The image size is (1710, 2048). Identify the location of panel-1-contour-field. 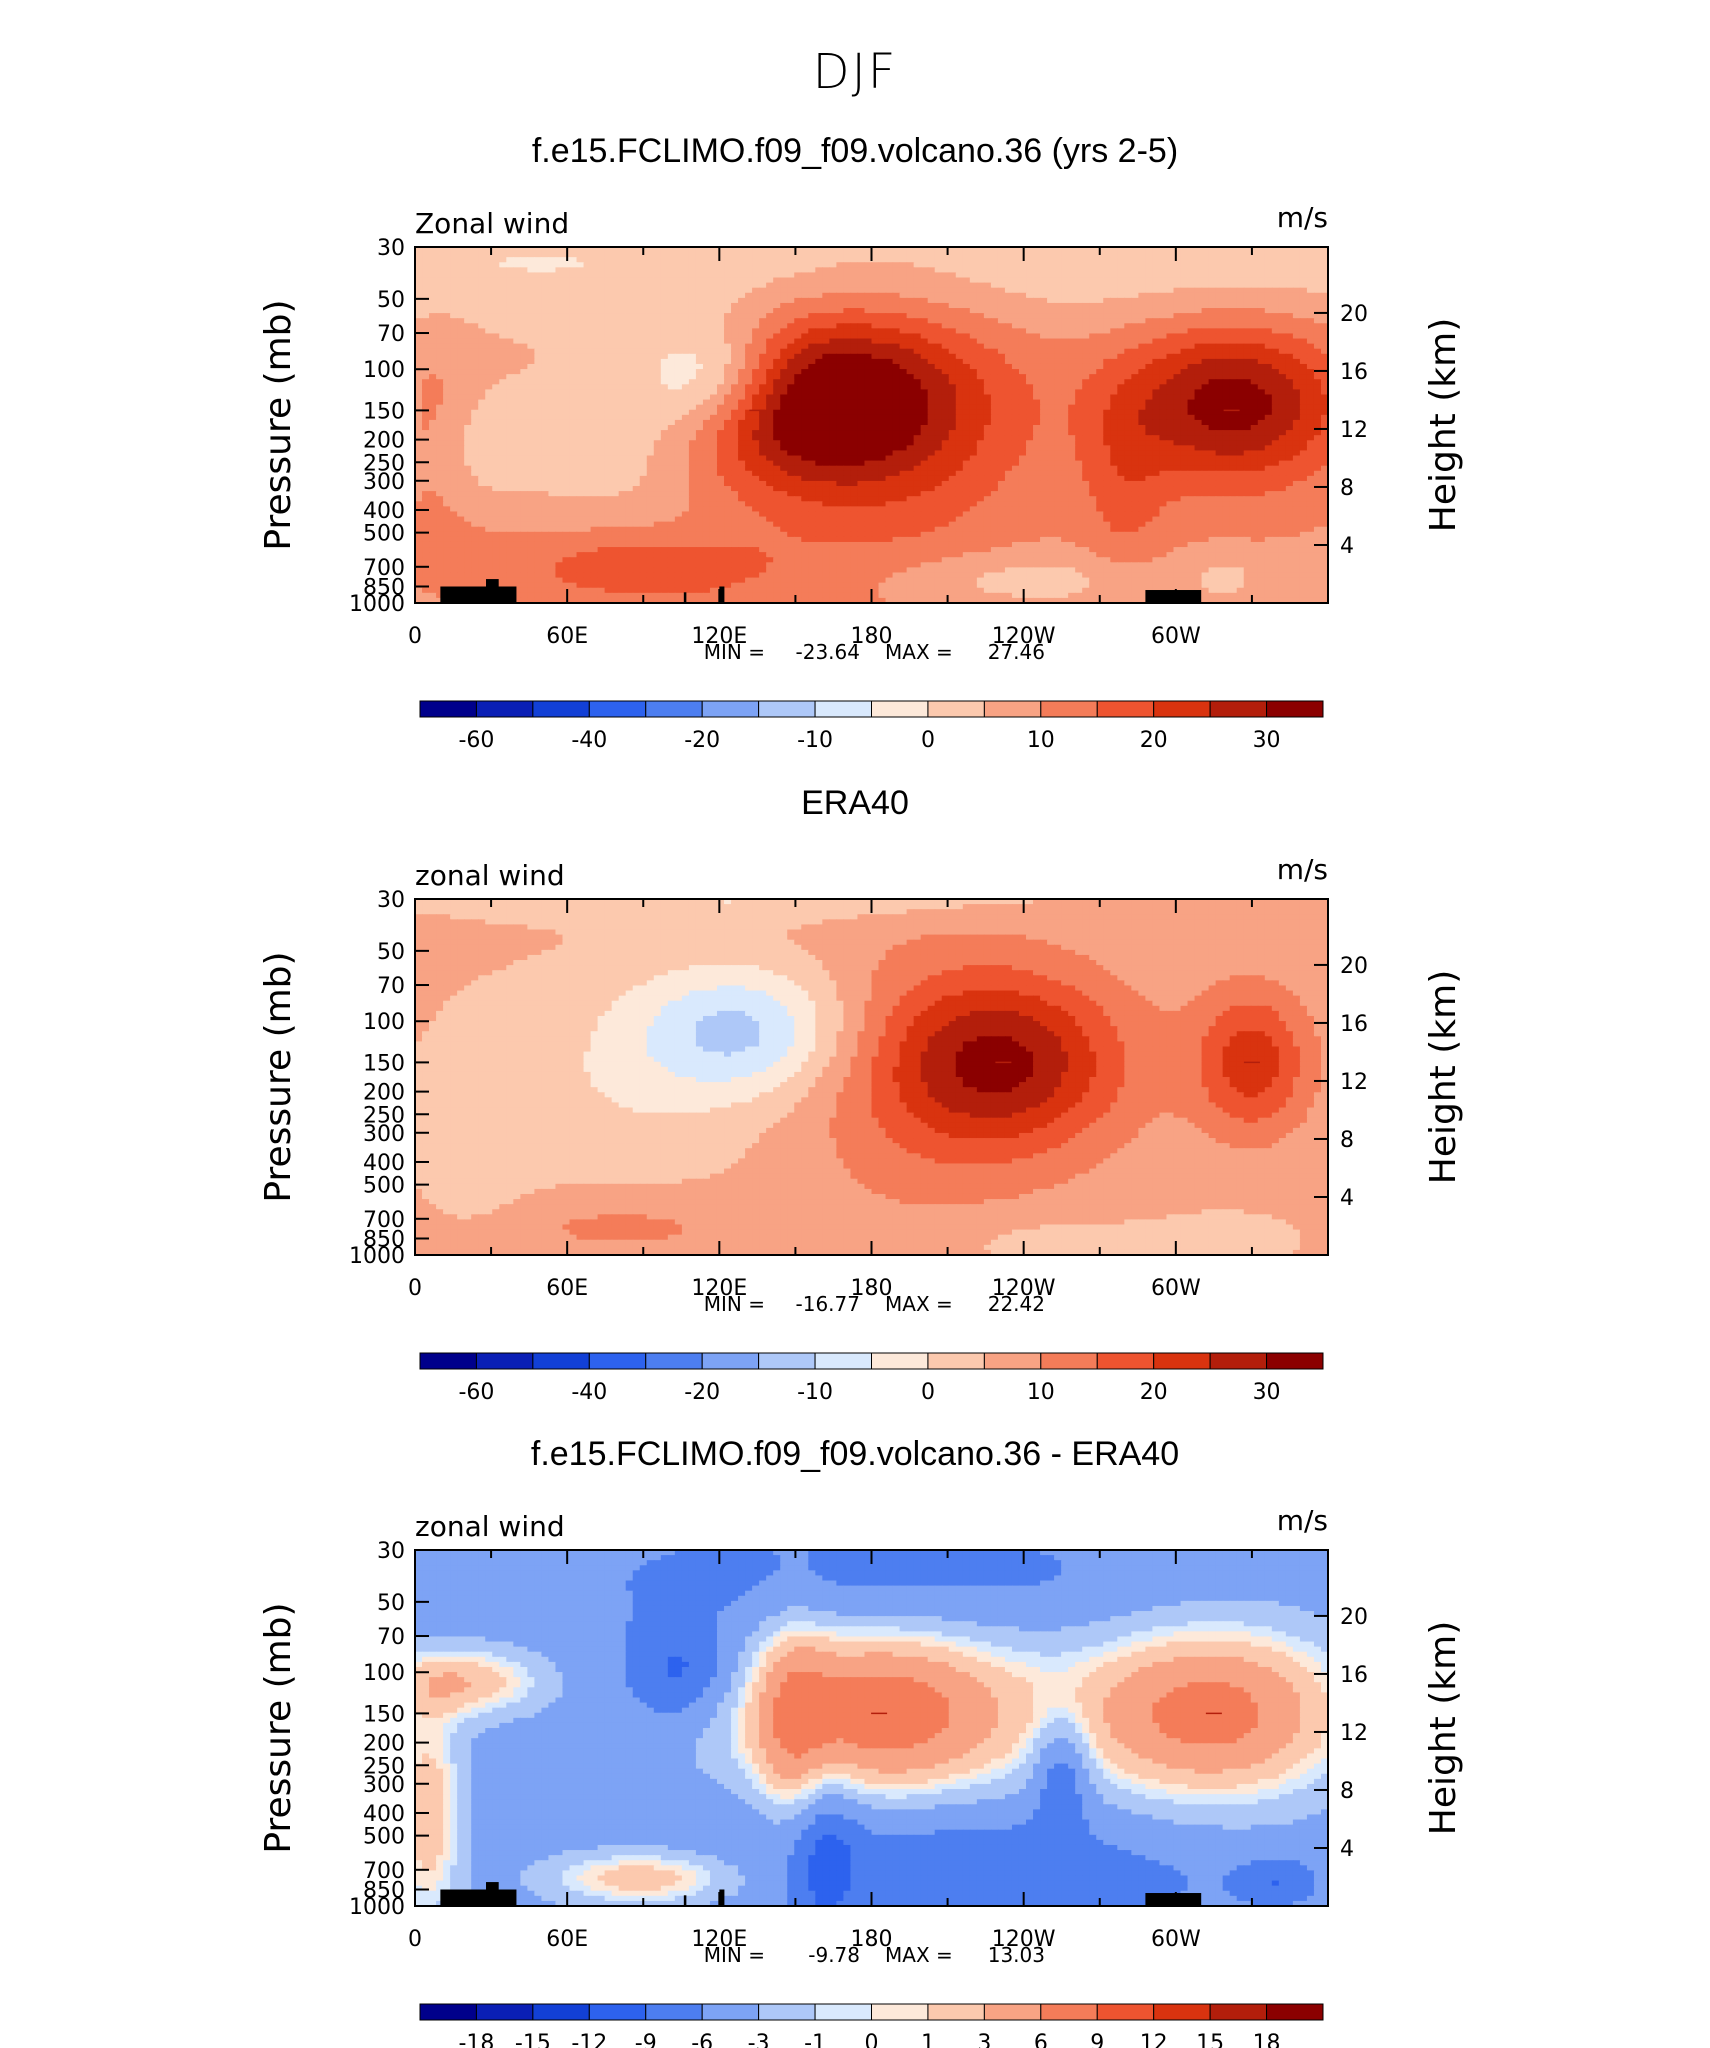
(872, 425).